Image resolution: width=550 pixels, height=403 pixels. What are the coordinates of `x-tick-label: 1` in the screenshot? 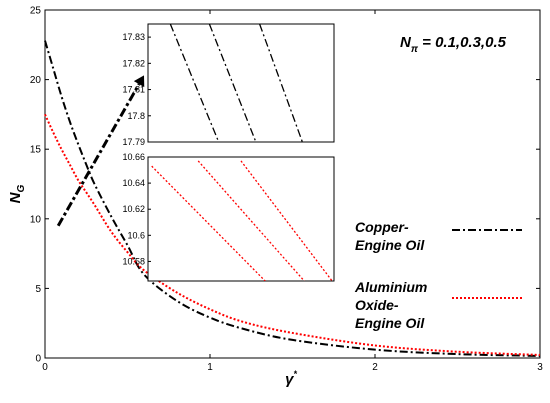 It's located at (210, 367).